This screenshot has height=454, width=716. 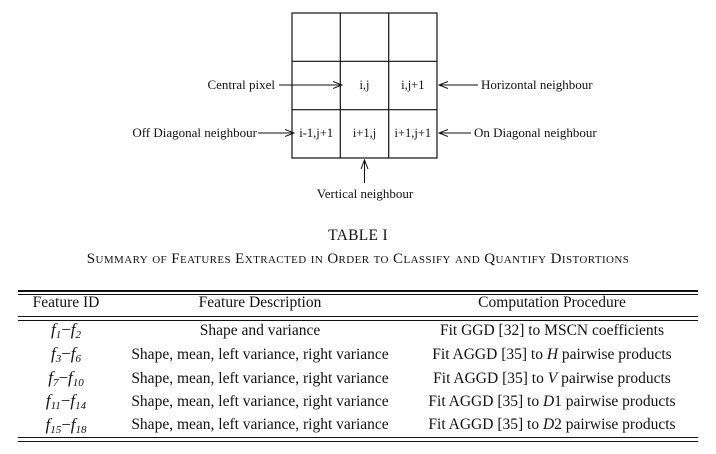 What do you see at coordinates (66, 354) in the screenshot?
I see `feature-id-cell: f3−f6` at bounding box center [66, 354].